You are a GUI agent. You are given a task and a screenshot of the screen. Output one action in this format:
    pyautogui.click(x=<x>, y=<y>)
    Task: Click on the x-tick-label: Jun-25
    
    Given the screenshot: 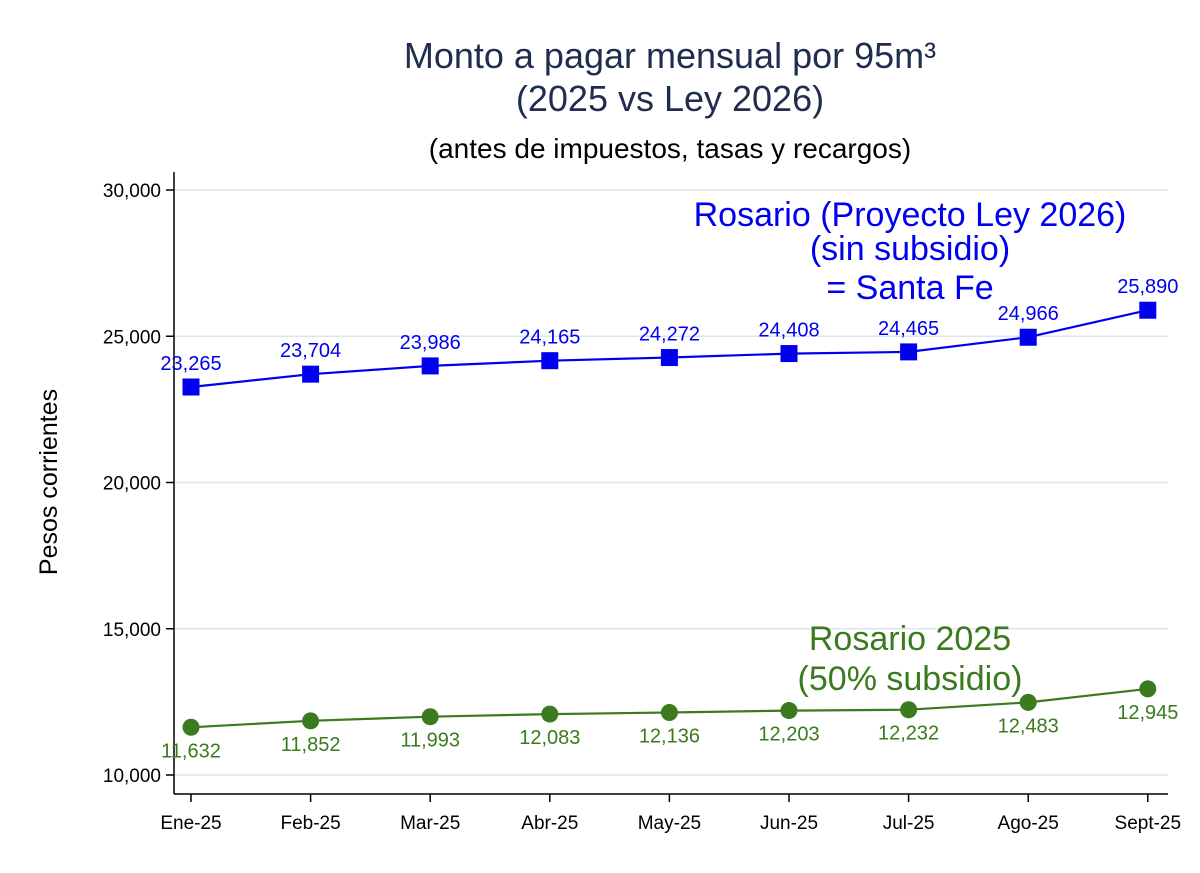 What is the action you would take?
    pyautogui.click(x=789, y=823)
    